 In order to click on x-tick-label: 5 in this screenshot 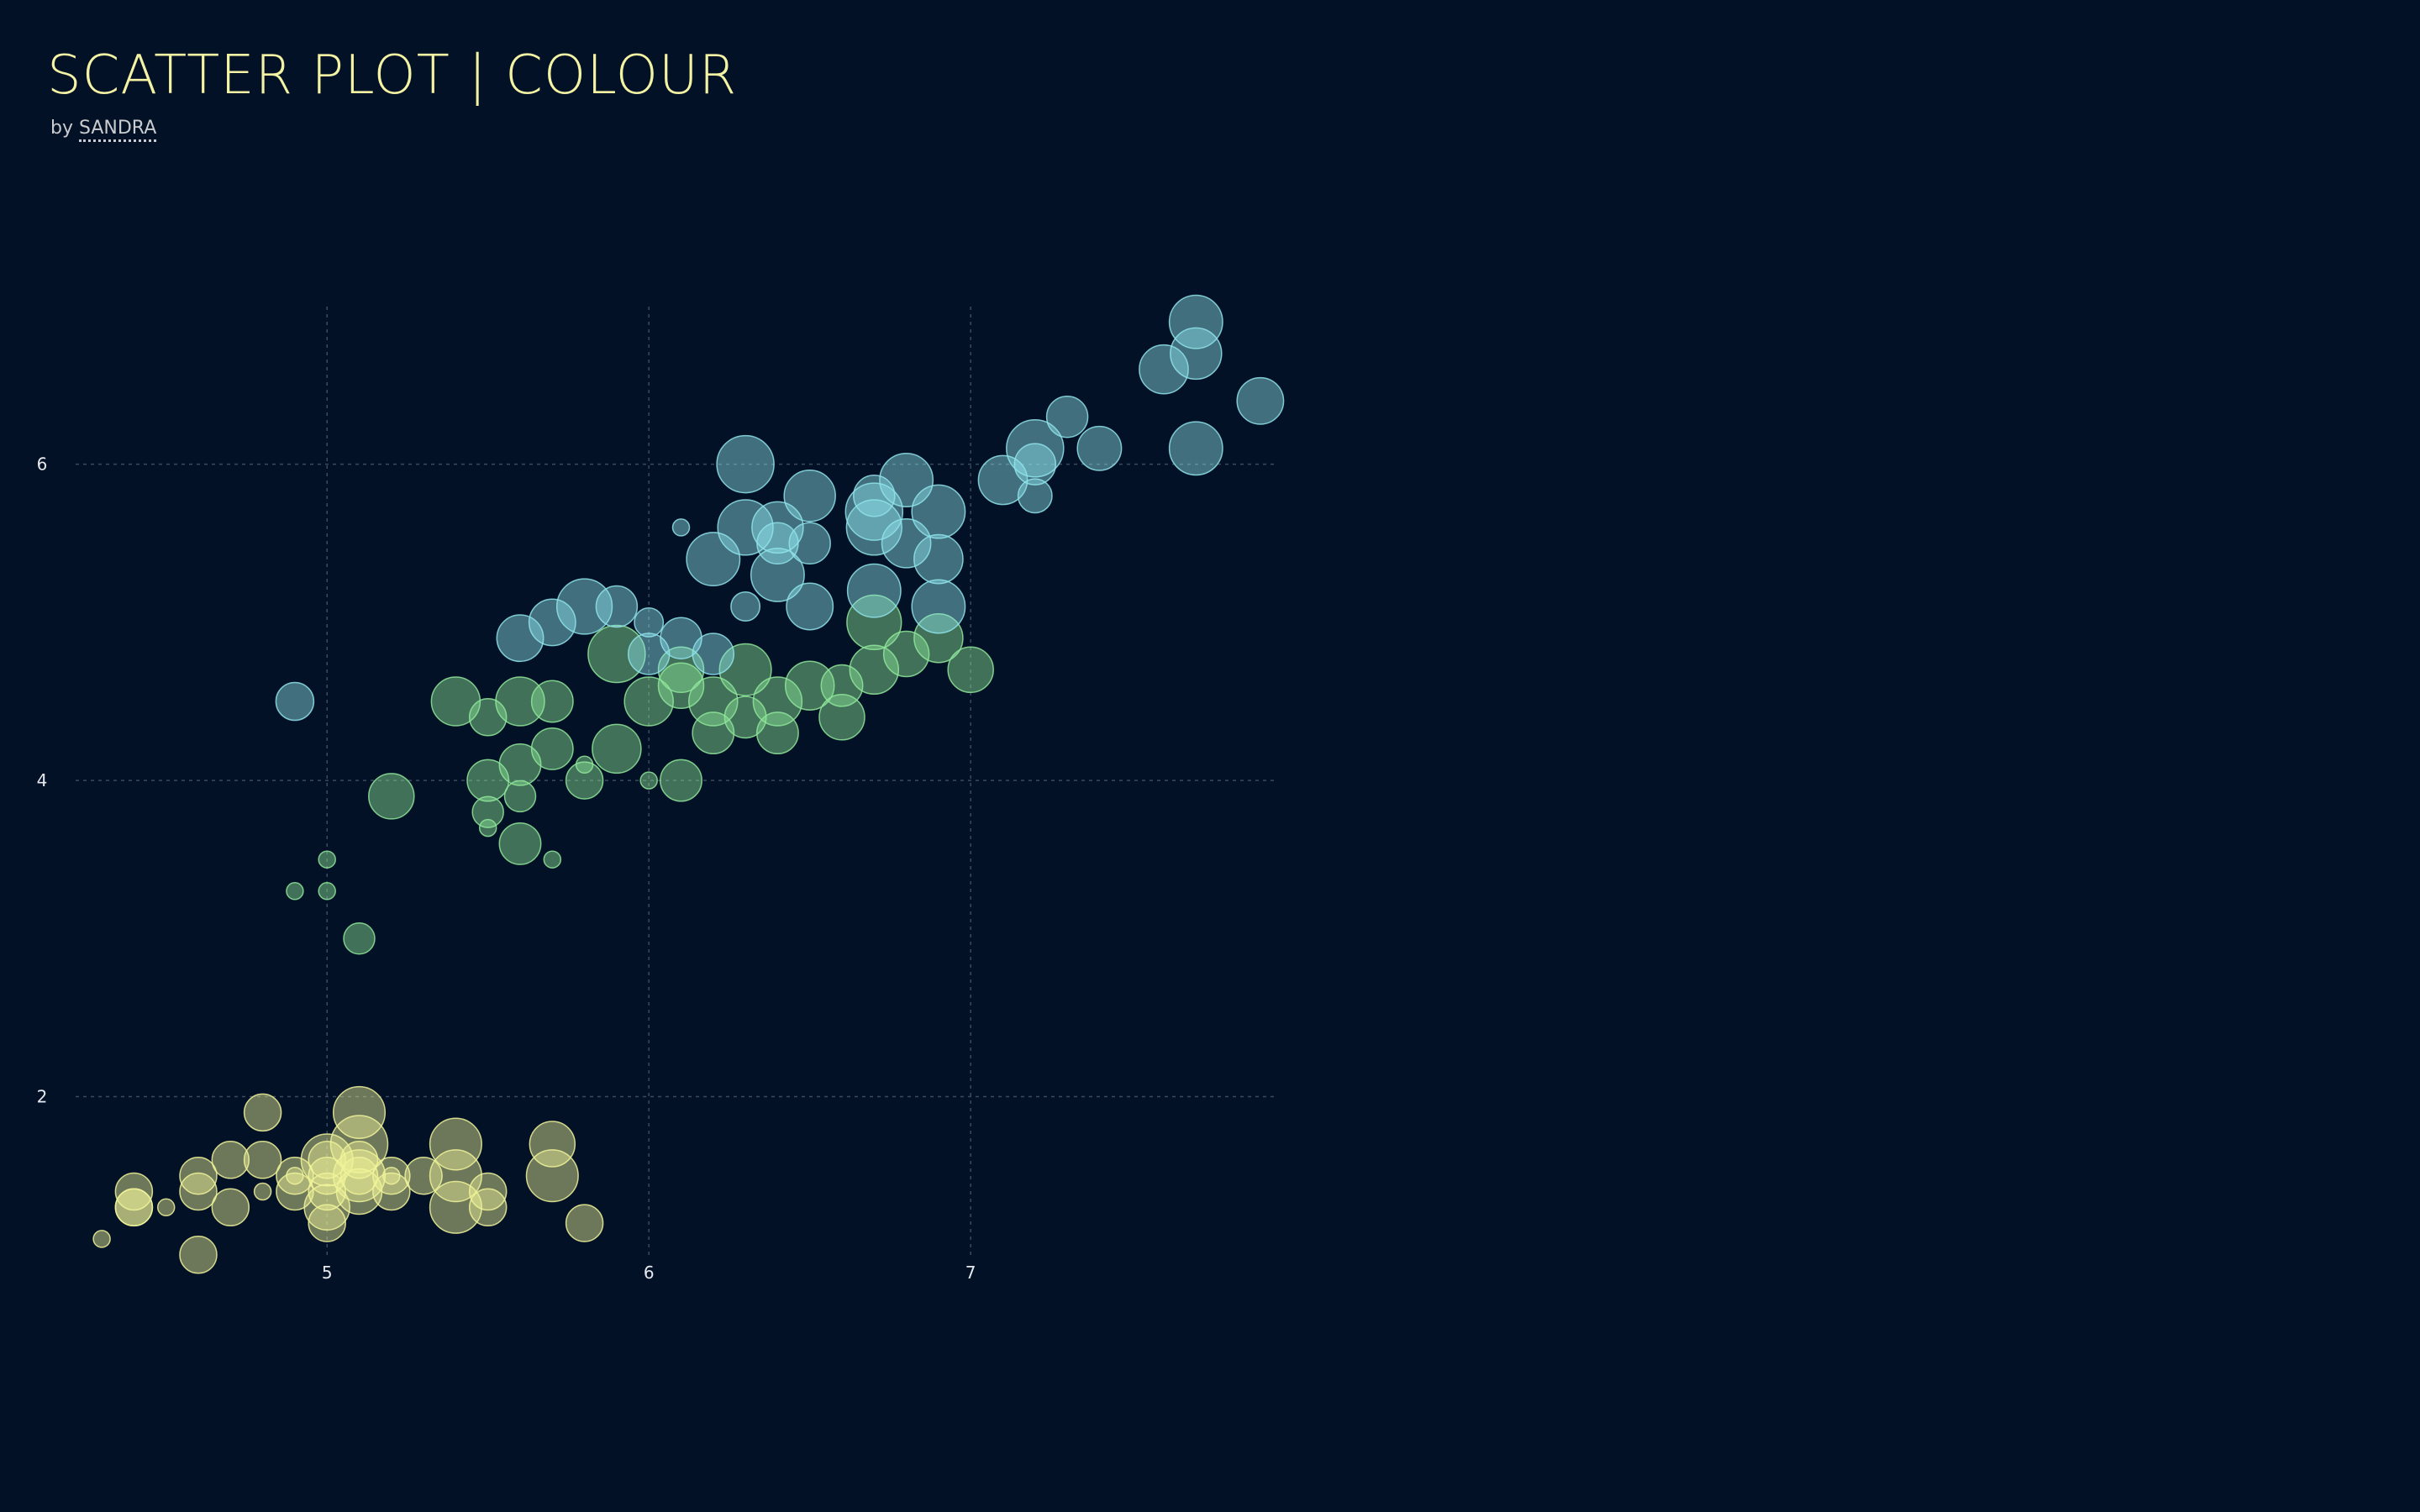, I will do `click(327, 1273)`.